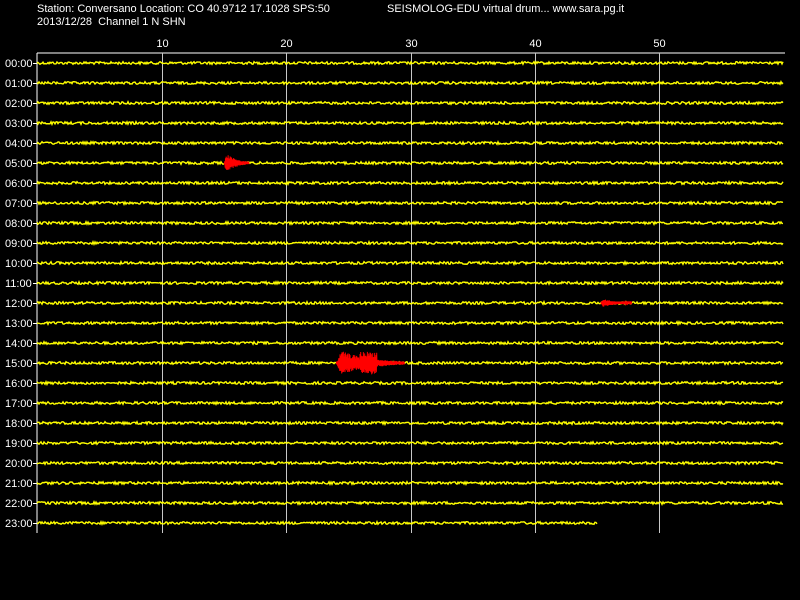 This screenshot has width=800, height=600. I want to click on row-label-1800: 18:00, so click(19, 424).